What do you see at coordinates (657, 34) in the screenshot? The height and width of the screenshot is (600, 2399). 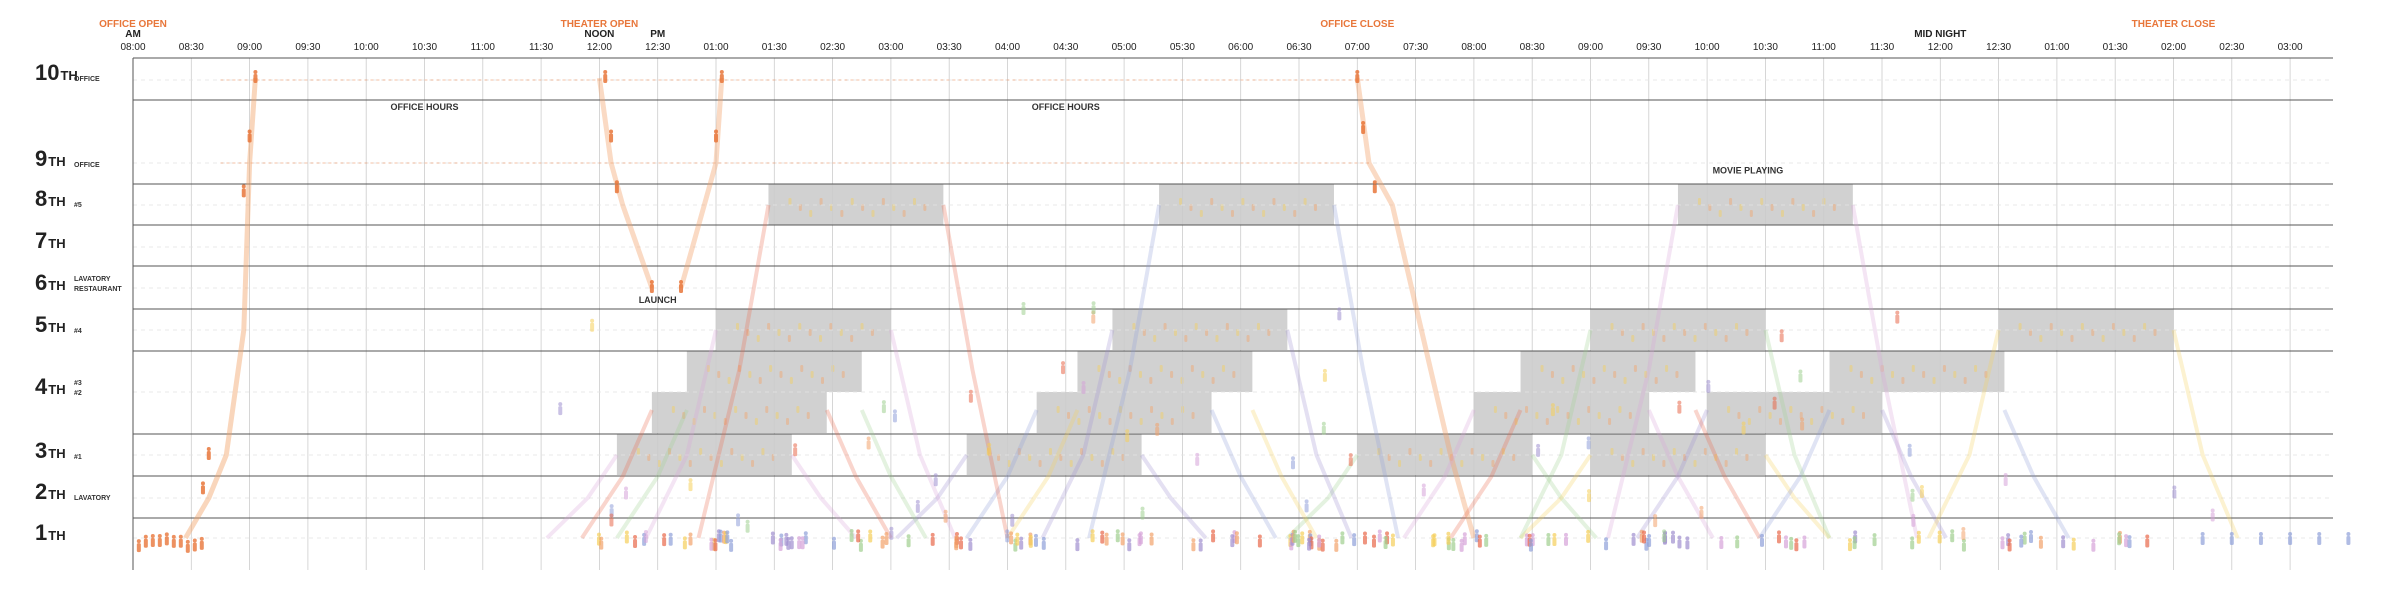 I see `pm-label: PM` at bounding box center [657, 34].